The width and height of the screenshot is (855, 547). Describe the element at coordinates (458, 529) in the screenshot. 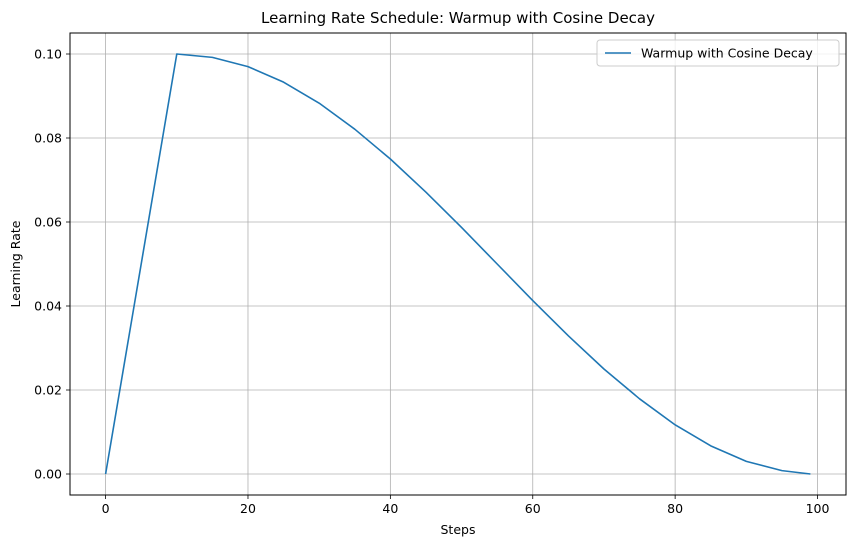

I see `x-axis-label: Steps` at that location.